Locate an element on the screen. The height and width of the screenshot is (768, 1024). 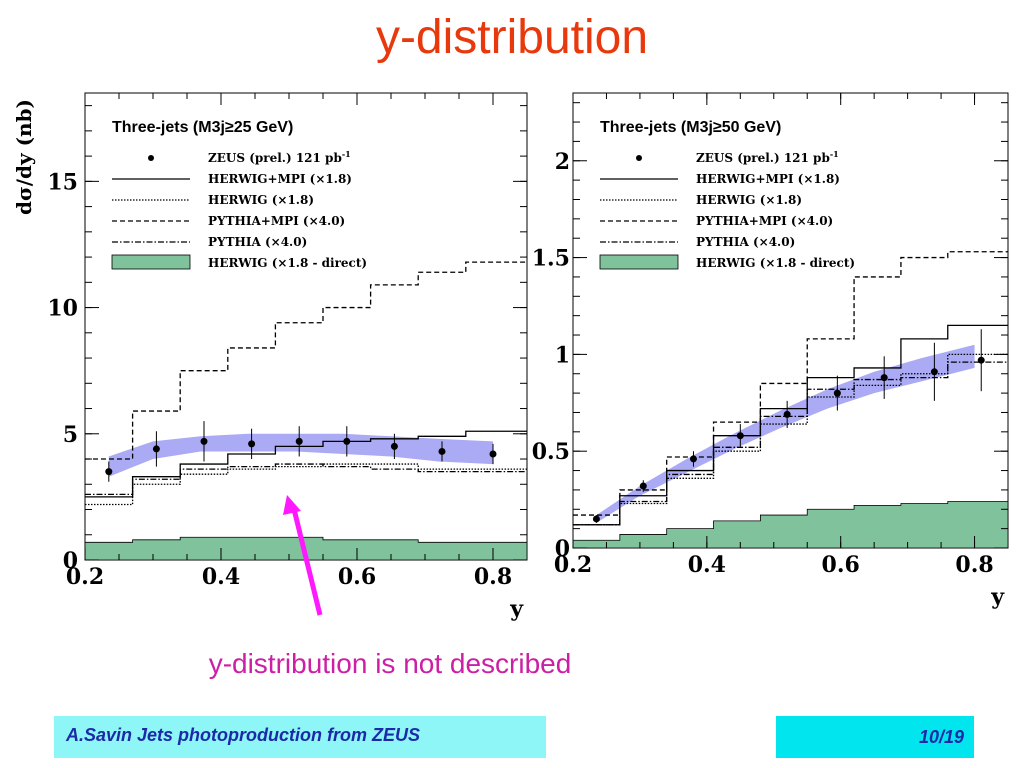
footer-page-number: 10/19 is located at coordinates (875, 737).